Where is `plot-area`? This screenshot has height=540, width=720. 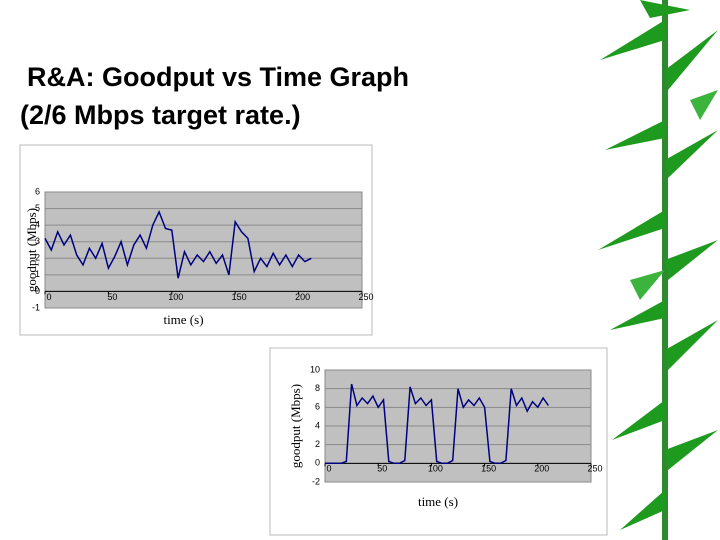
plot-area is located at coordinates (203, 250).